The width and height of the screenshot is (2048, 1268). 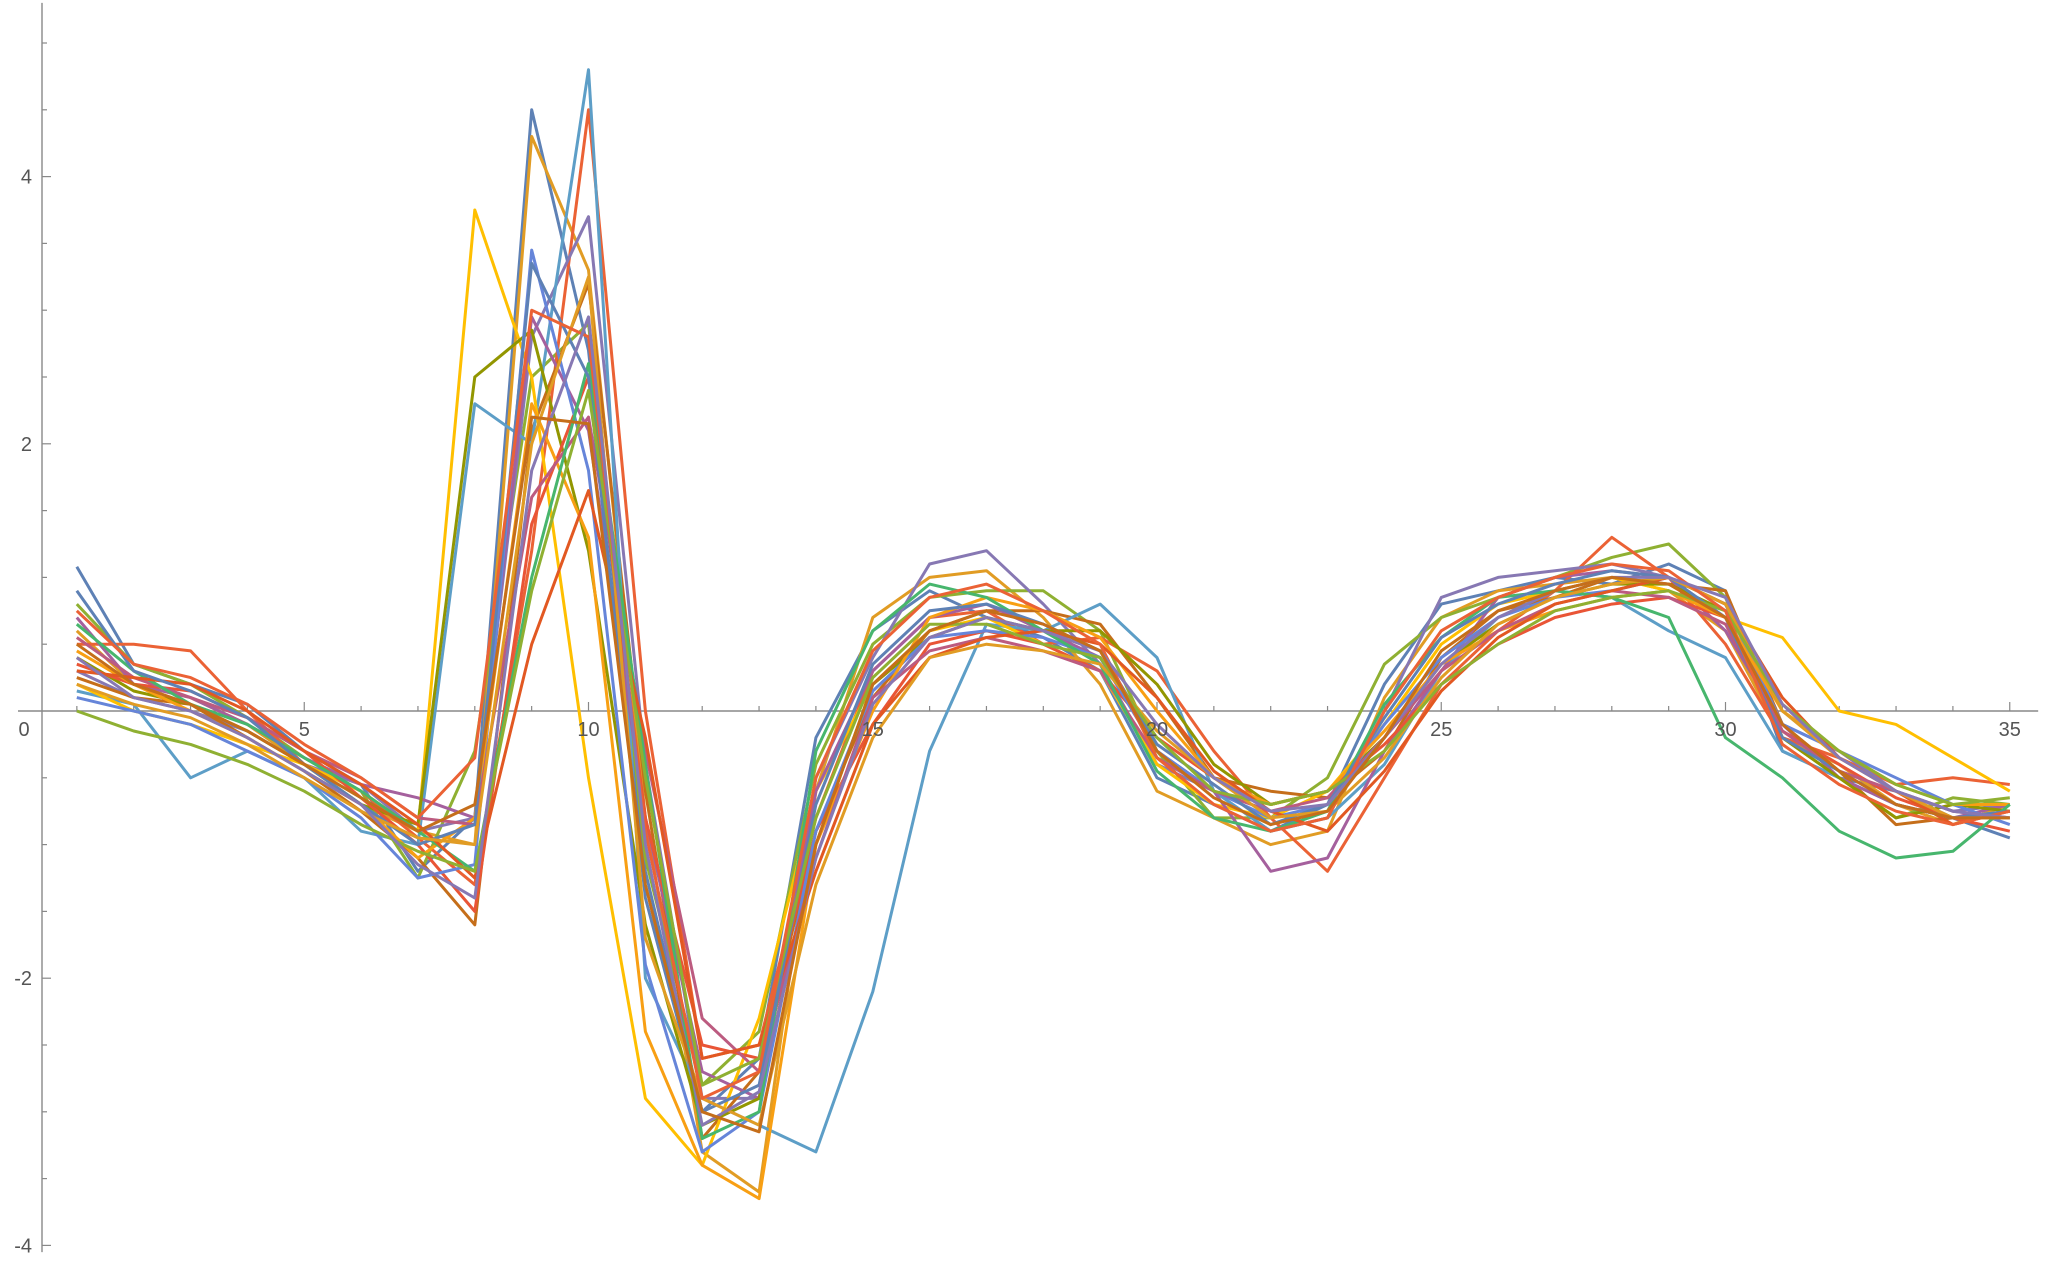 I want to click on y-tick-label: 2, so click(x=26, y=445).